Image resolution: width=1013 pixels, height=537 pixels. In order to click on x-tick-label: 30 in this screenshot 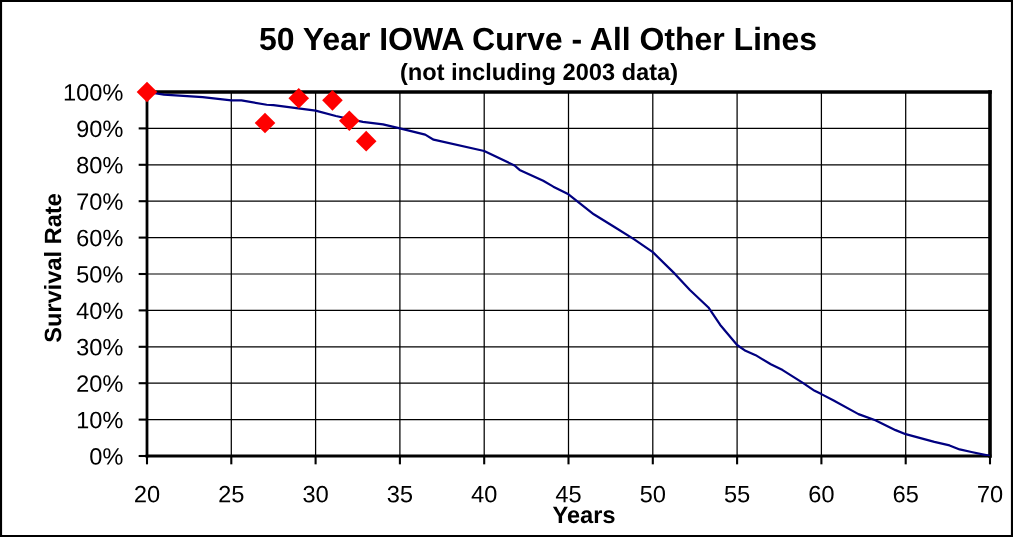, I will do `click(315, 494)`.